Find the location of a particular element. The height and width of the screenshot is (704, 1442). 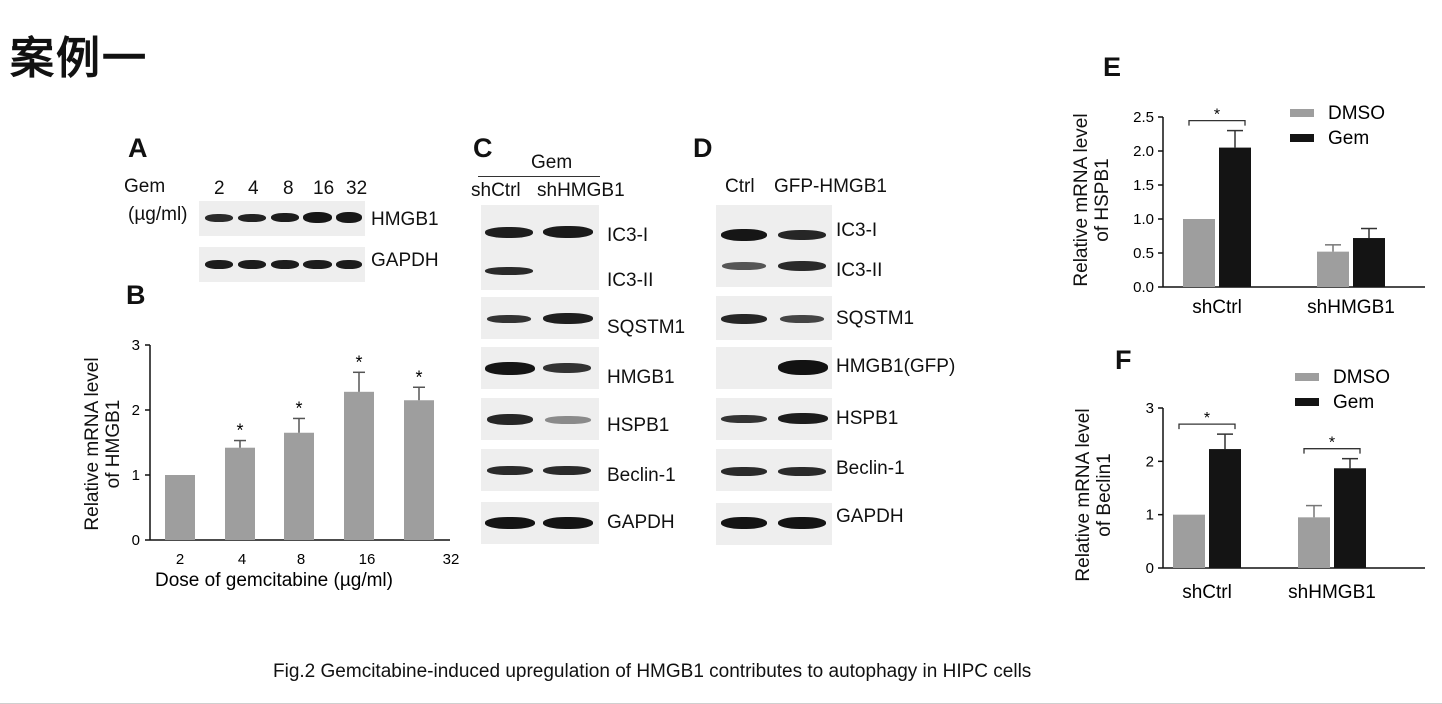

panel-c-row-label: SQSTM1 is located at coordinates (646, 327).